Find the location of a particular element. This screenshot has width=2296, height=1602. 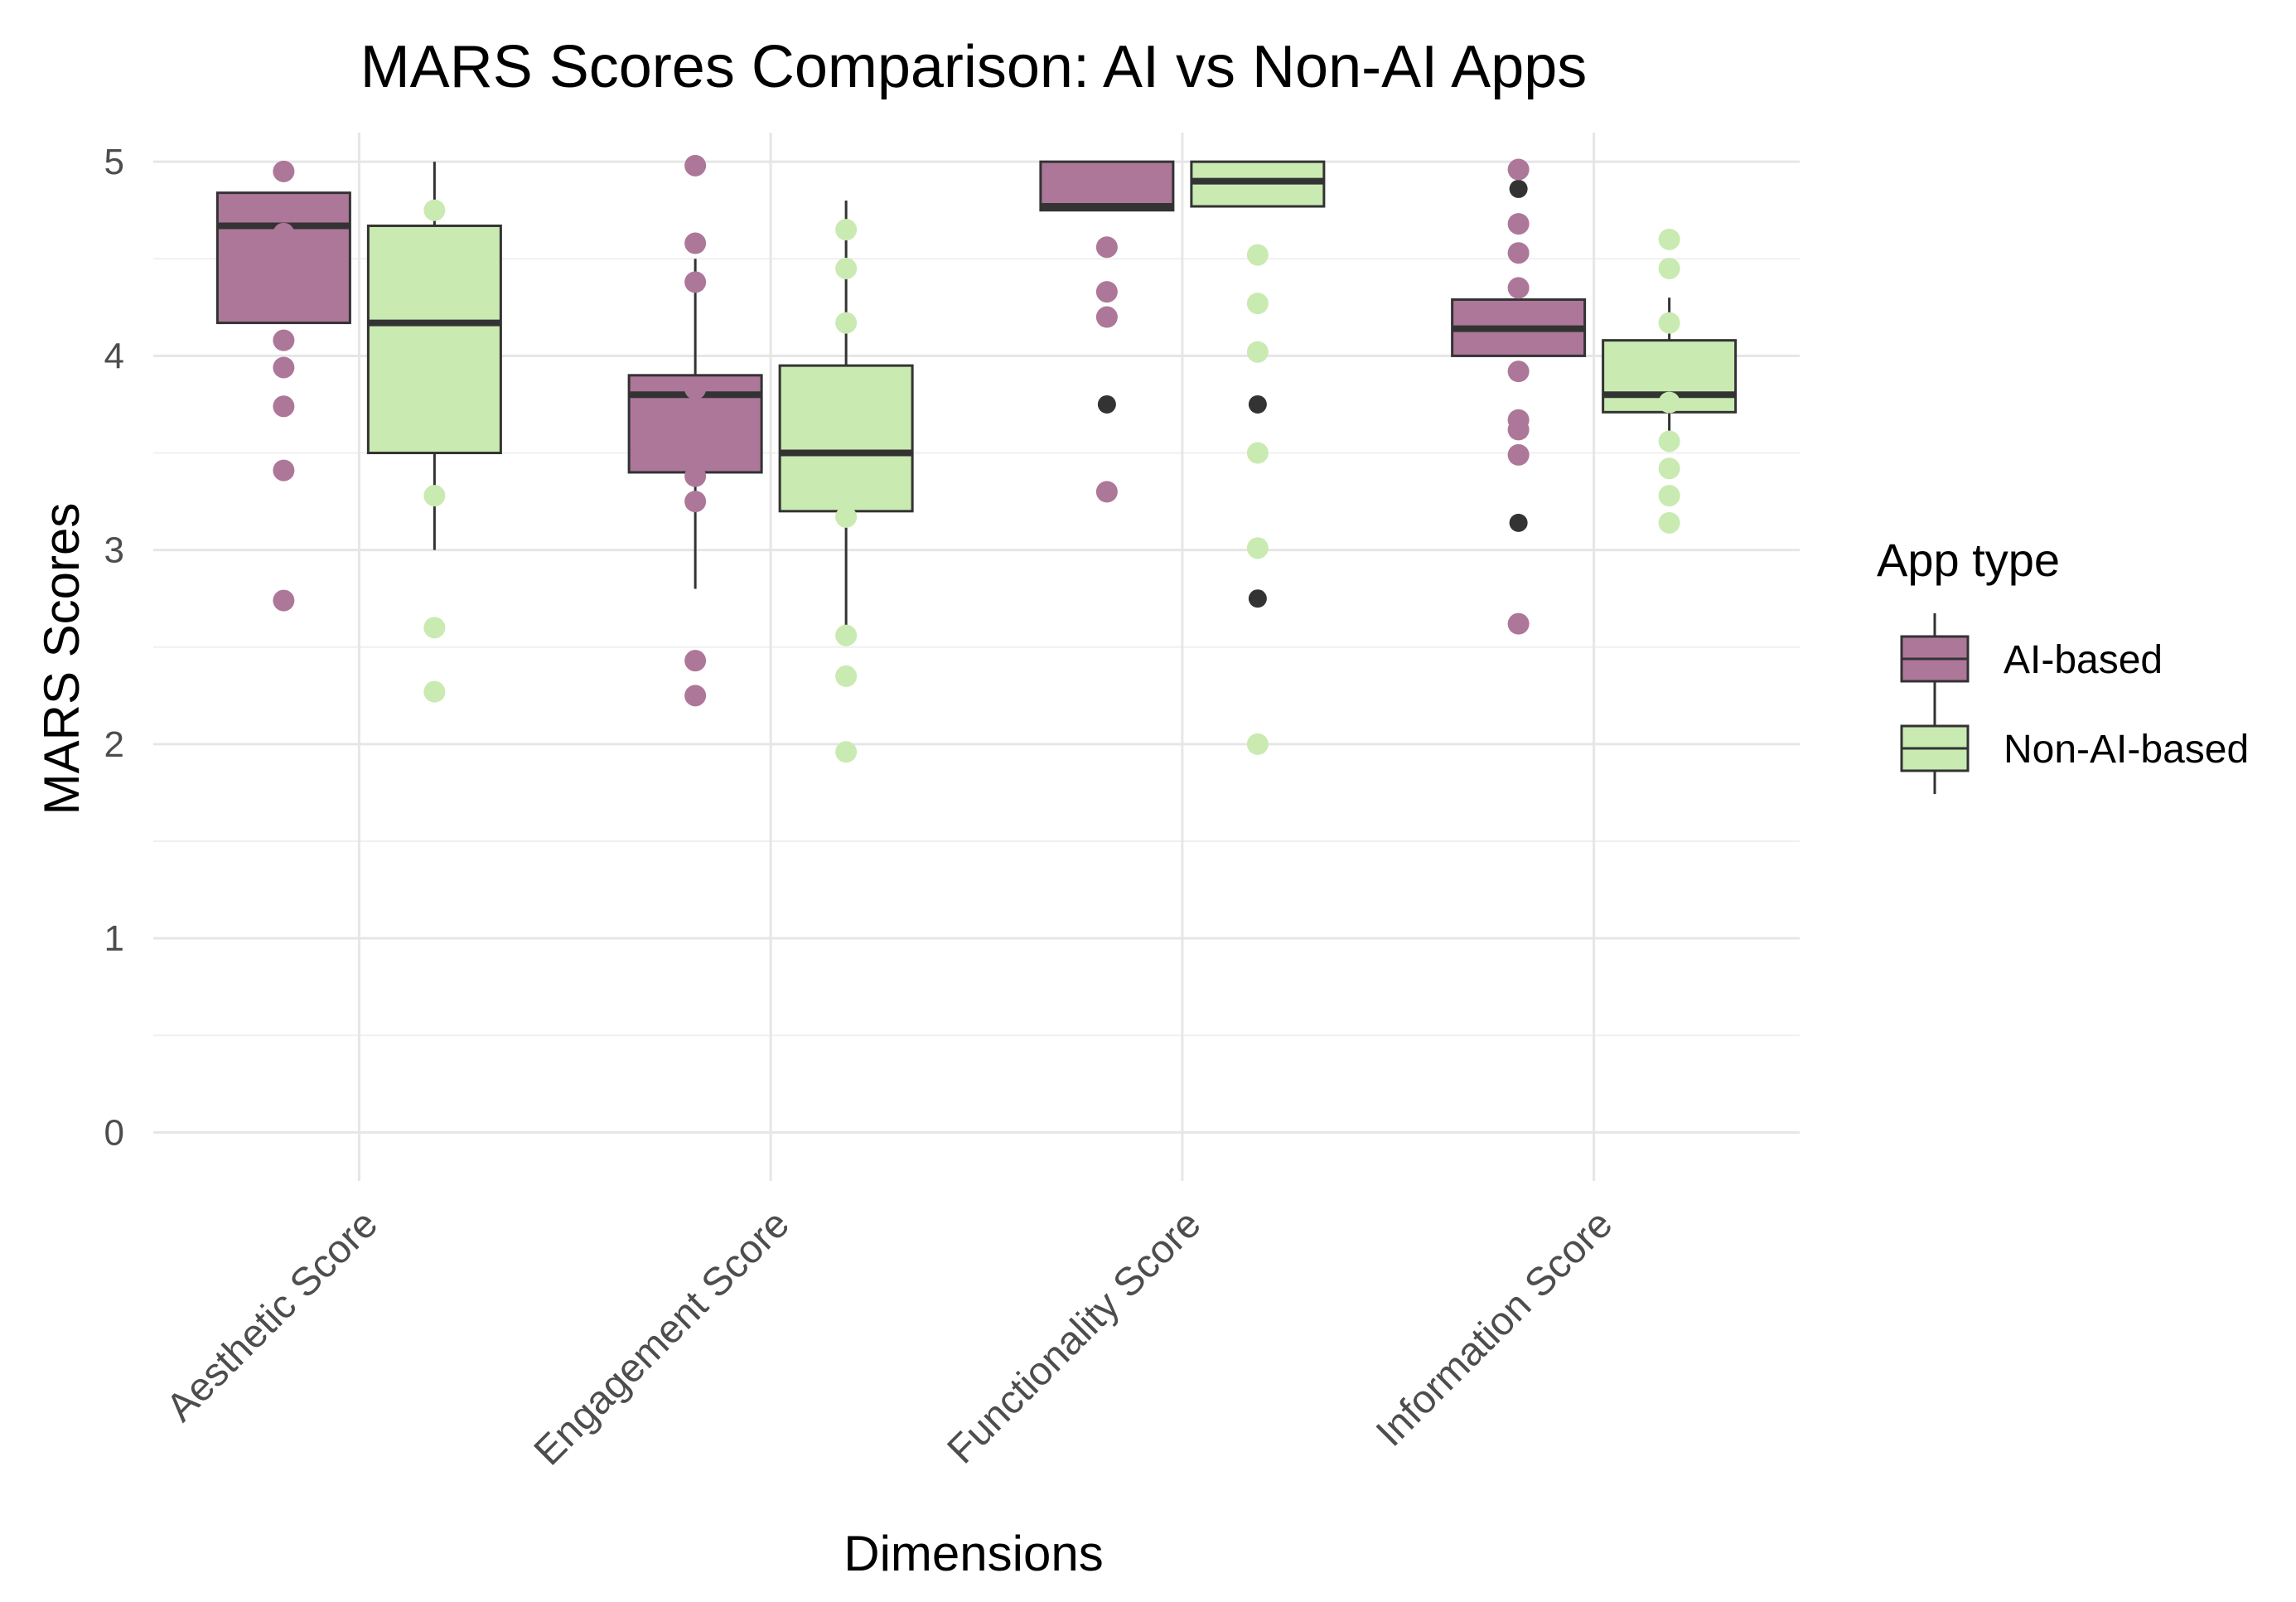

x-category-label: Engagement Score is located at coordinates (662, 1338).